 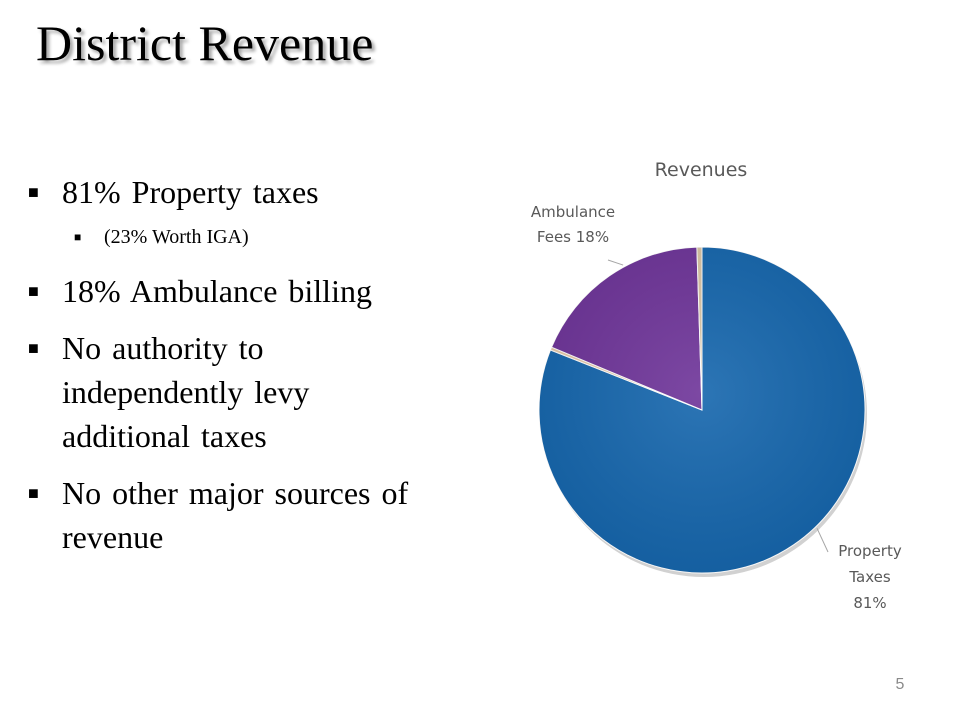 What do you see at coordinates (205, 43) in the screenshot?
I see `slide-title: District Revenue` at bounding box center [205, 43].